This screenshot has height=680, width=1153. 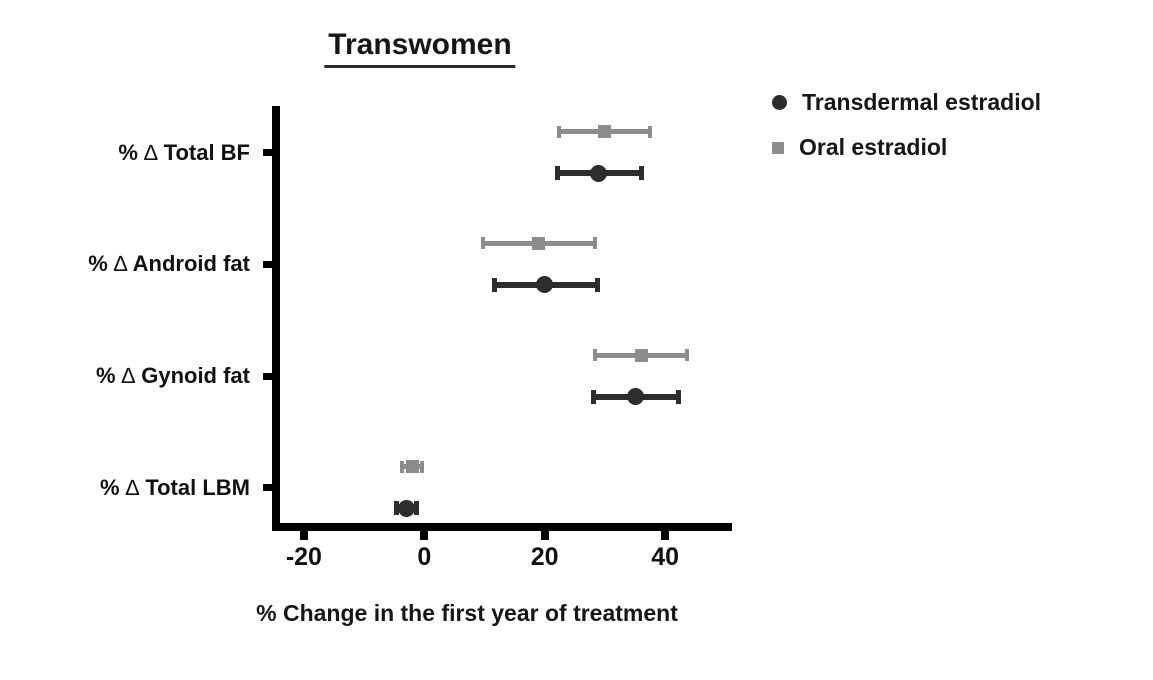 What do you see at coordinates (172, 375) in the screenshot?
I see `category-label: % ∆ Gynoid fat` at bounding box center [172, 375].